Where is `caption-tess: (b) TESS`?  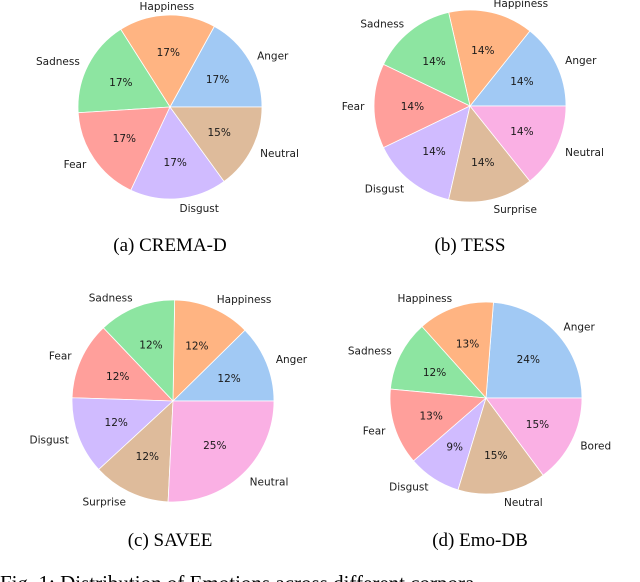 caption-tess: (b) TESS is located at coordinates (470, 245).